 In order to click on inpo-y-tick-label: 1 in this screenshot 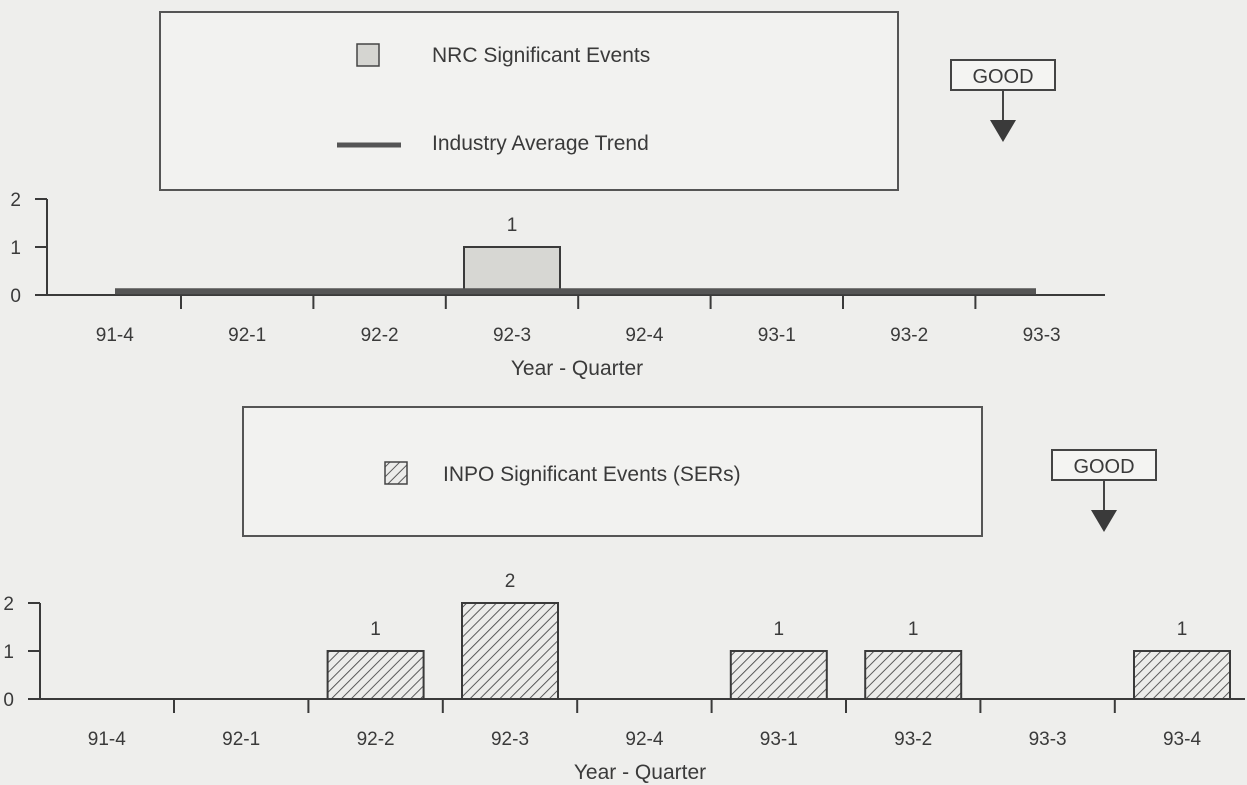, I will do `click(8, 652)`.